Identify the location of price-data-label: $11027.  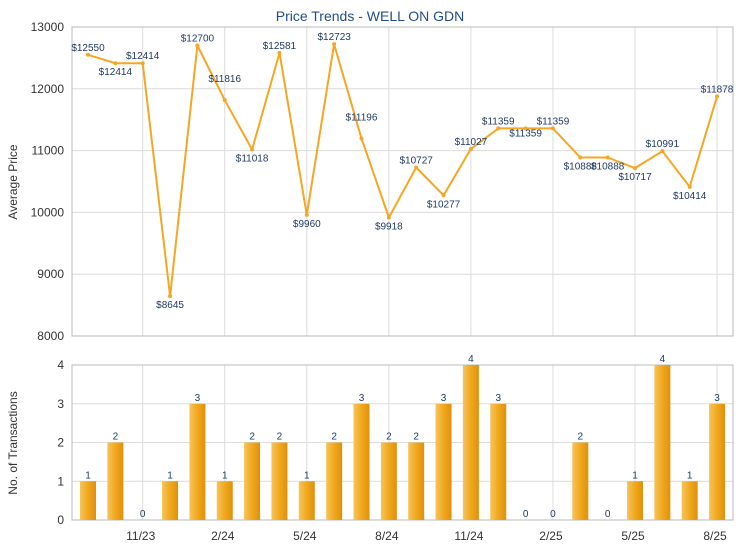
(471, 142).